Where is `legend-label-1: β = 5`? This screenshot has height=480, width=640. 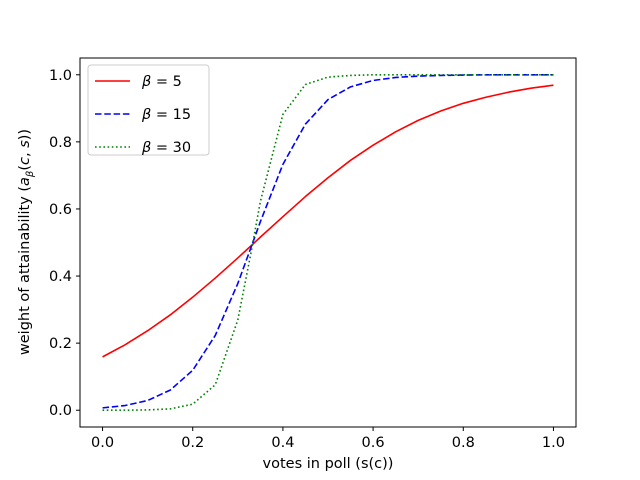
legend-label-1: β = 5 is located at coordinates (161, 82).